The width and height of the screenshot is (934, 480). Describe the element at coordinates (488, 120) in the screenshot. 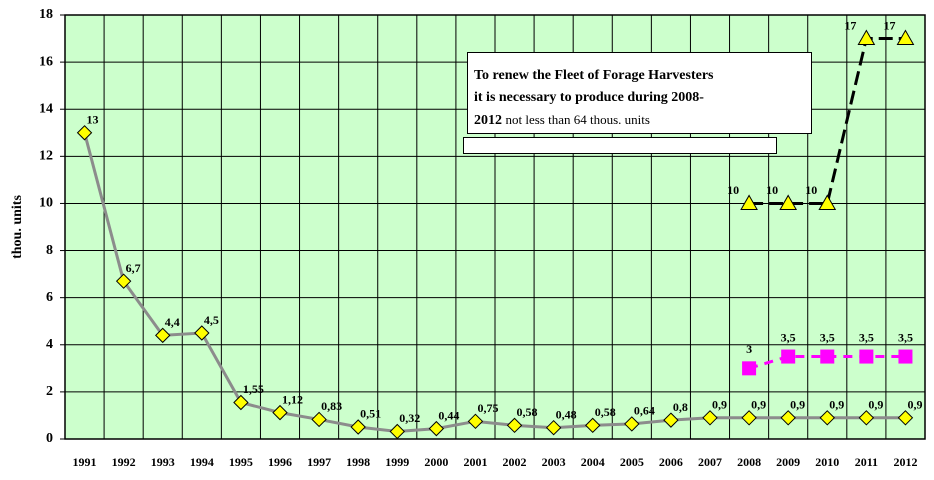

I see `annotation-line: 2012` at that location.